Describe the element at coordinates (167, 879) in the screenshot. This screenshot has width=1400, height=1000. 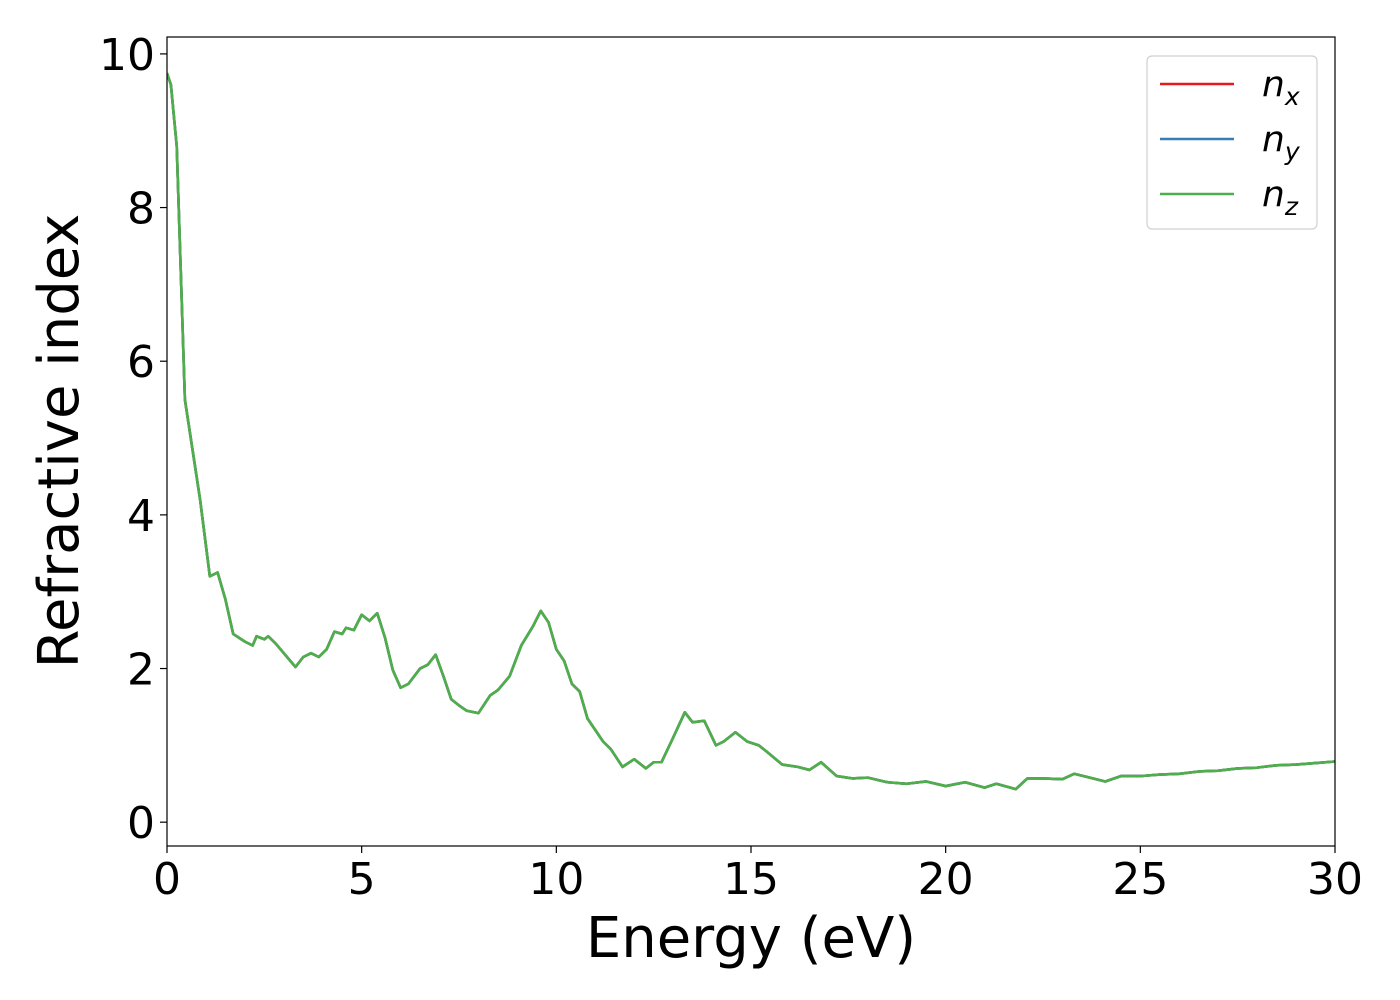
I see `x-tick-label: 0` at that location.